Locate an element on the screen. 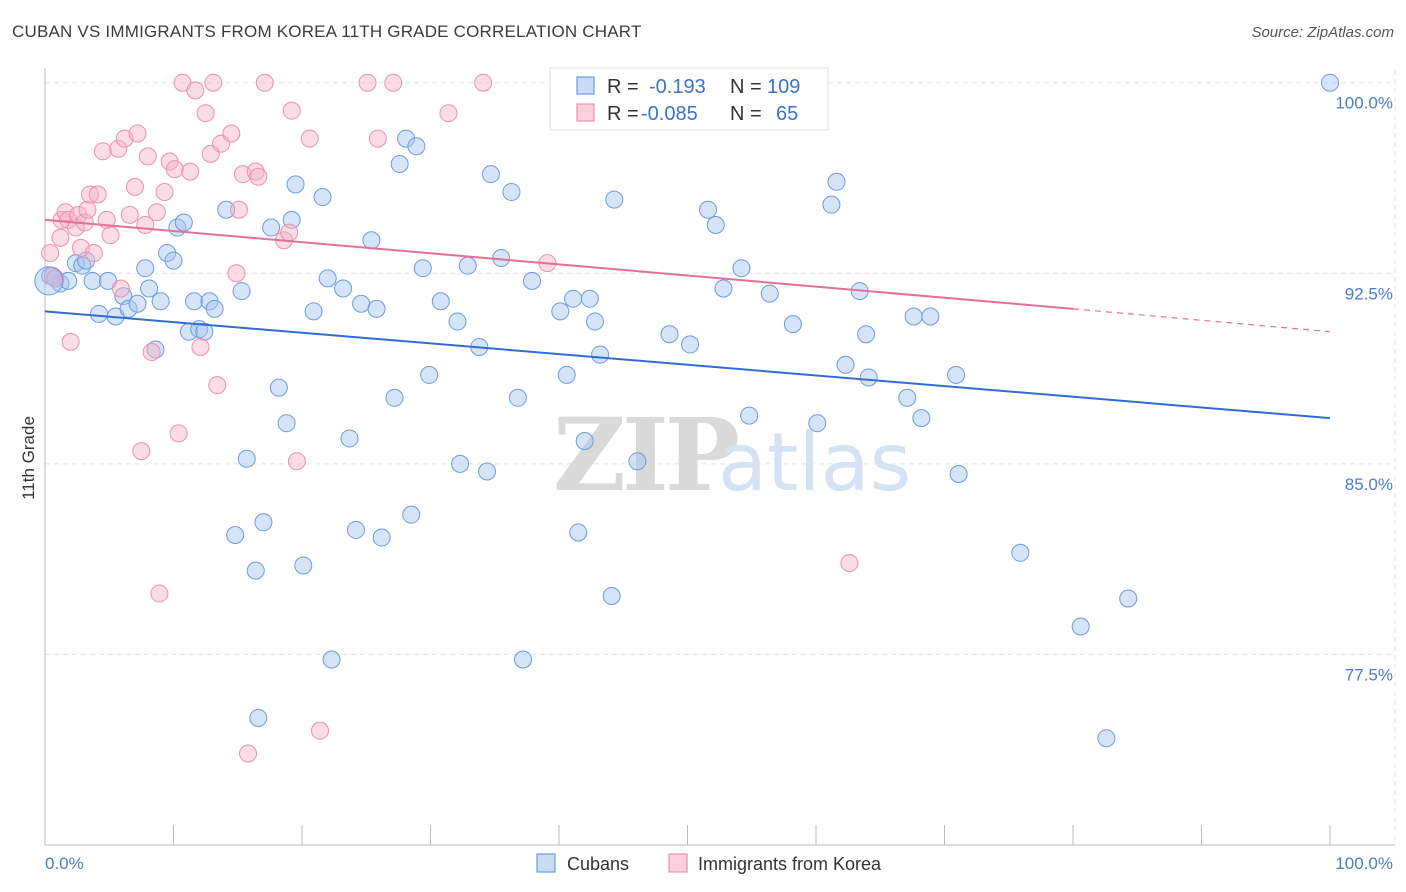  bottom-legend-label-korea: Immigrants from Korea is located at coordinates (790, 864).